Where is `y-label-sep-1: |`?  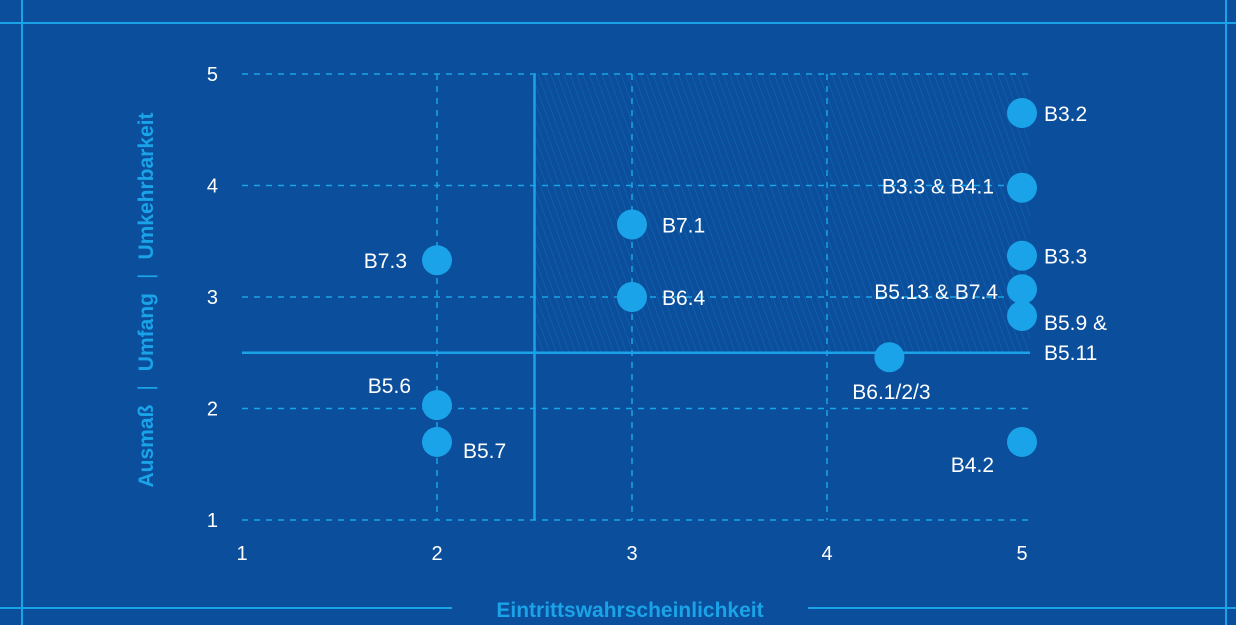
y-label-sep-1: | is located at coordinates (146, 387).